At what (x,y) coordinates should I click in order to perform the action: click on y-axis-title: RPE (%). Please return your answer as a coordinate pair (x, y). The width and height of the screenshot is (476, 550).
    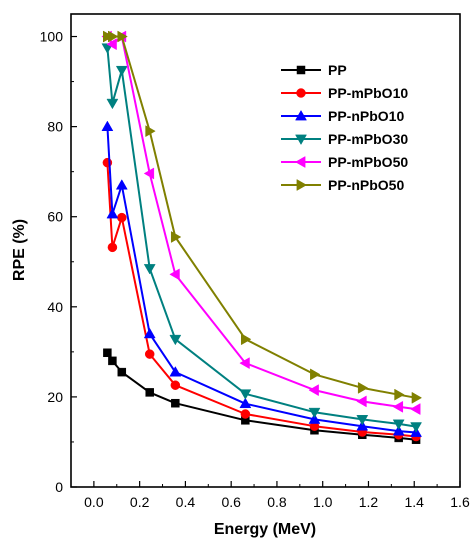
    Looking at the image, I should click on (19, 250).